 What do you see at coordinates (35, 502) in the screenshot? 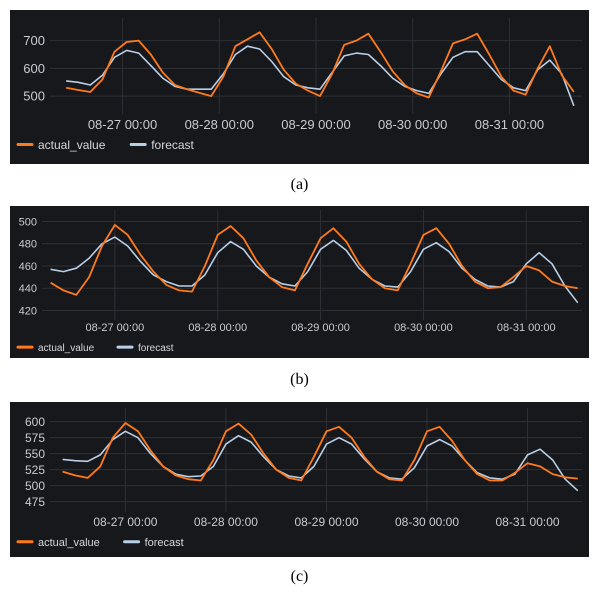
I see `y-tick-label: 475` at bounding box center [35, 502].